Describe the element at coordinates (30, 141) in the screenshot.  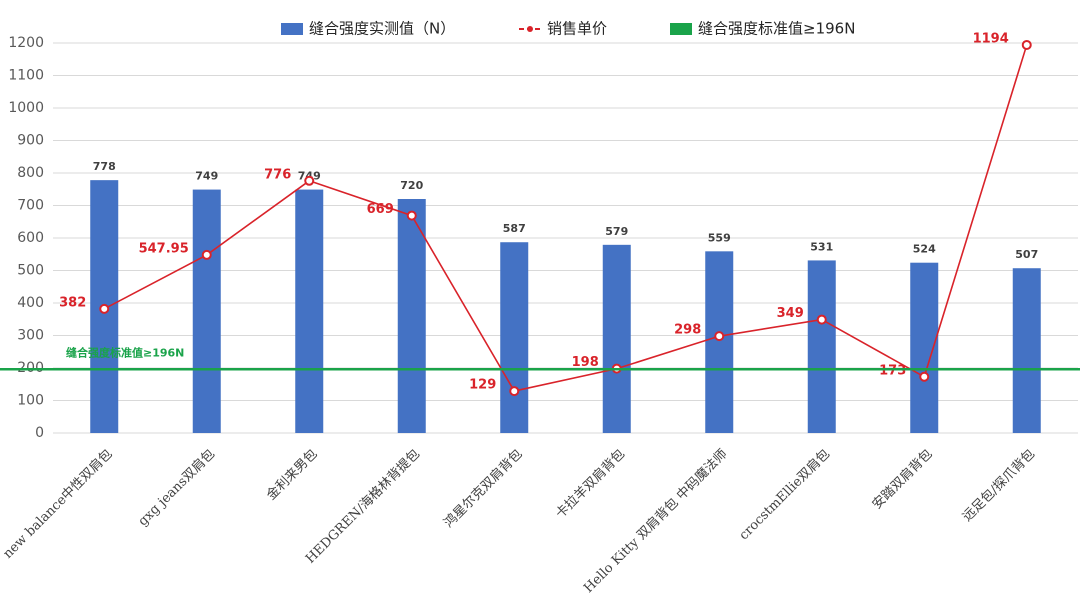
I see `y-tick-label: 900` at that location.